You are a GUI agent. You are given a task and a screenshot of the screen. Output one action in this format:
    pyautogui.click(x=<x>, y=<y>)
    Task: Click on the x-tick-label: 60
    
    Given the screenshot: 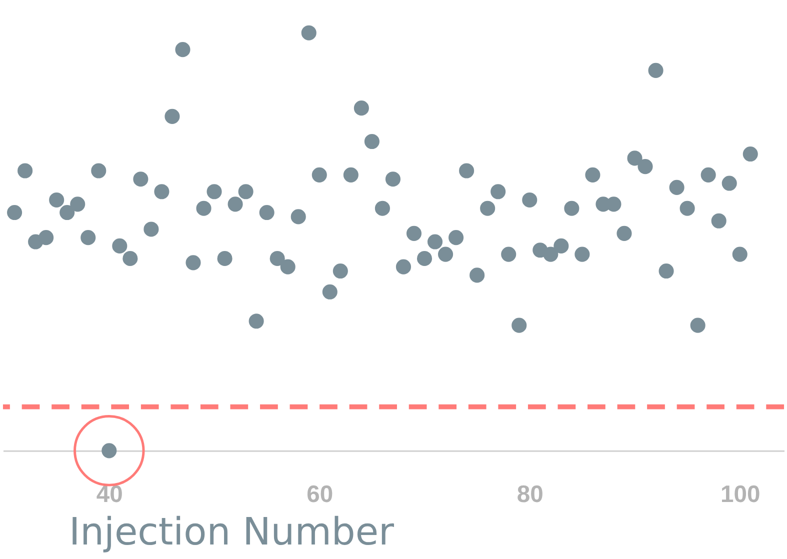 What is the action you would take?
    pyautogui.click(x=320, y=494)
    